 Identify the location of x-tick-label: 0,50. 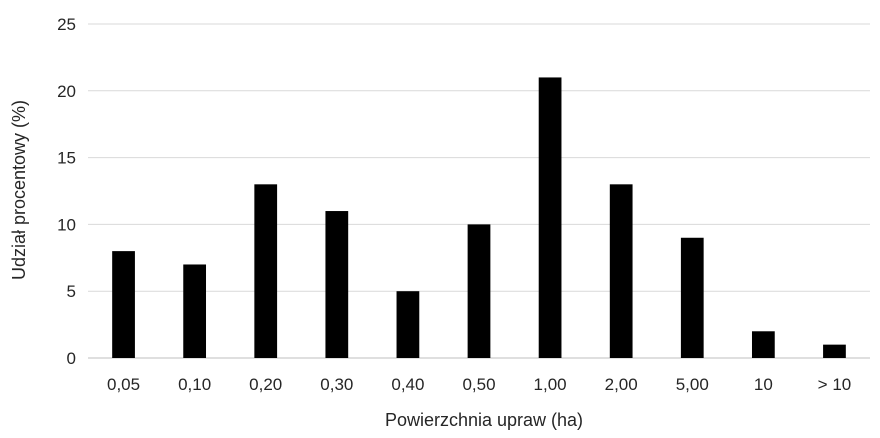
(478, 384).